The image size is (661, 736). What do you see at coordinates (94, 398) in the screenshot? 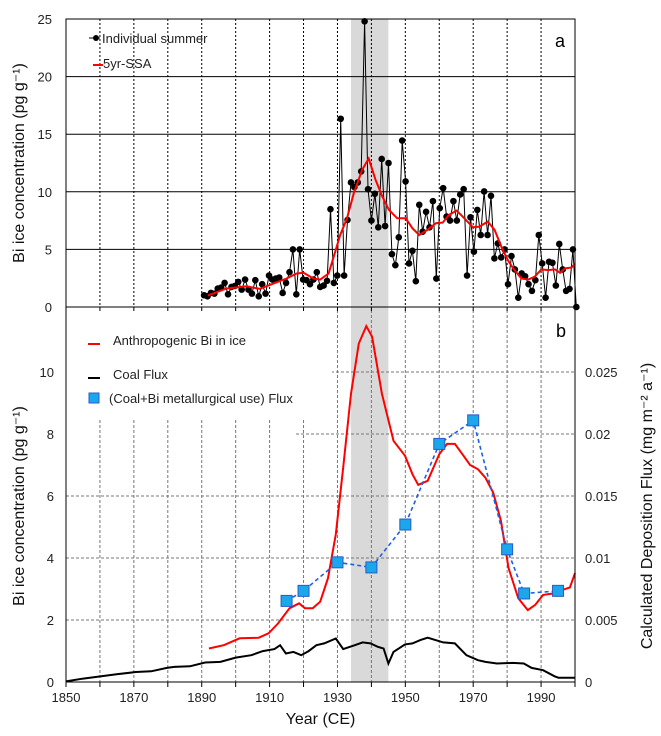
I see `legend-metallurgical-marker` at bounding box center [94, 398].